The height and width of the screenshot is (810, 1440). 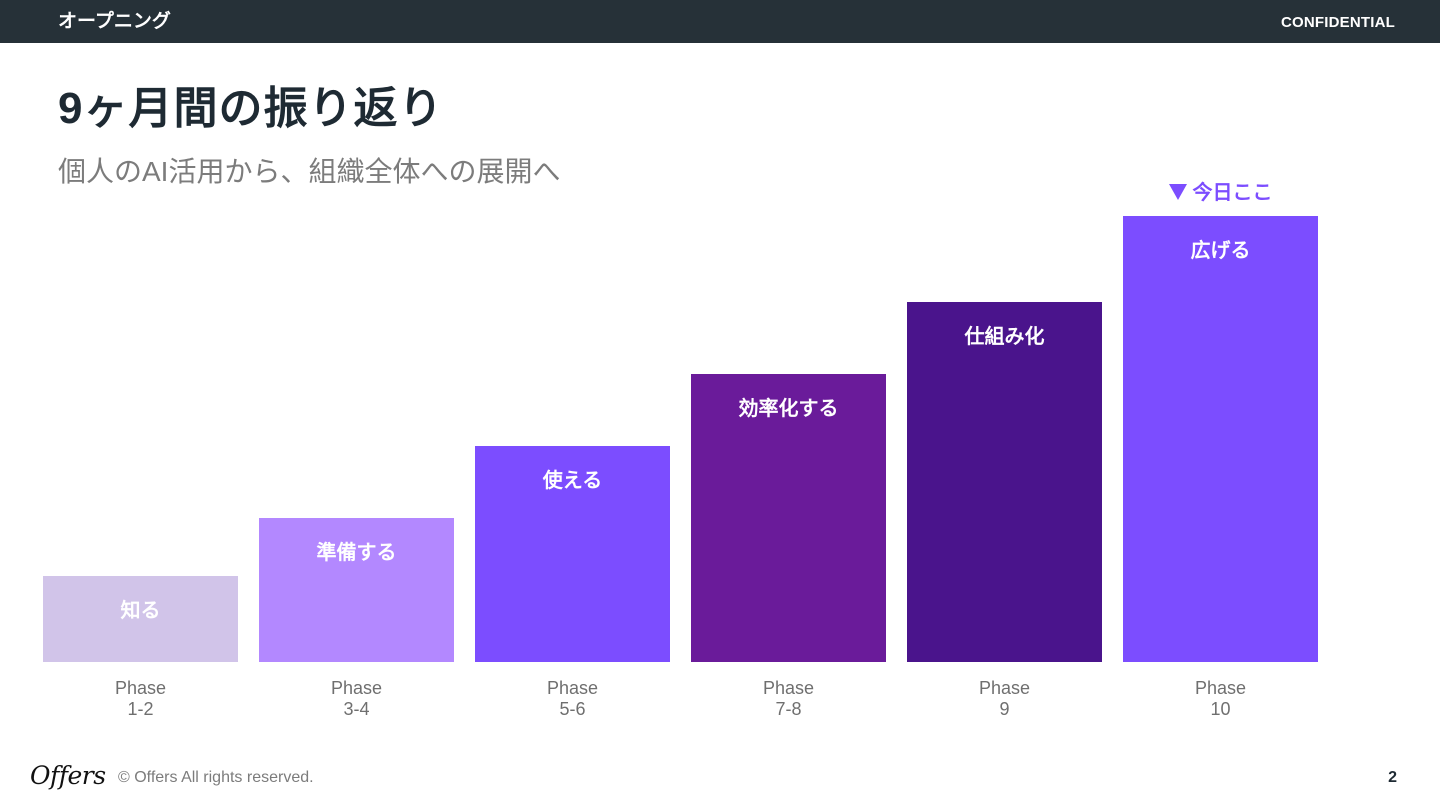 I want to click on phase-number: 9, so click(x=1004, y=709).